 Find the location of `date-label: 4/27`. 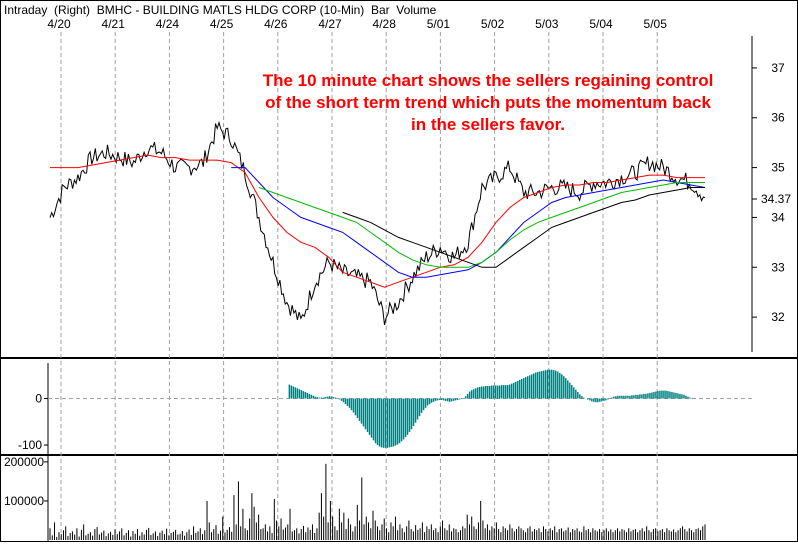

date-label: 4/27 is located at coordinates (330, 24).